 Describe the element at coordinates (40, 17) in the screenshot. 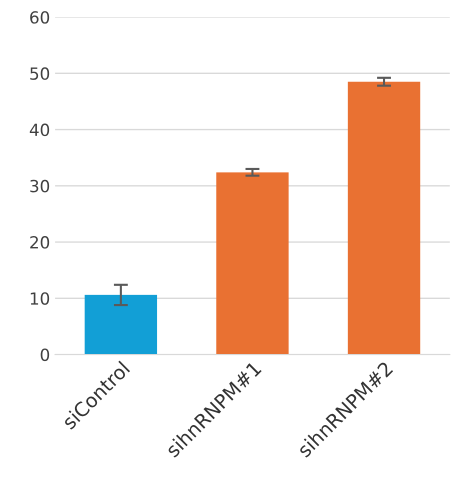

I see `y-tick-label: 60` at that location.